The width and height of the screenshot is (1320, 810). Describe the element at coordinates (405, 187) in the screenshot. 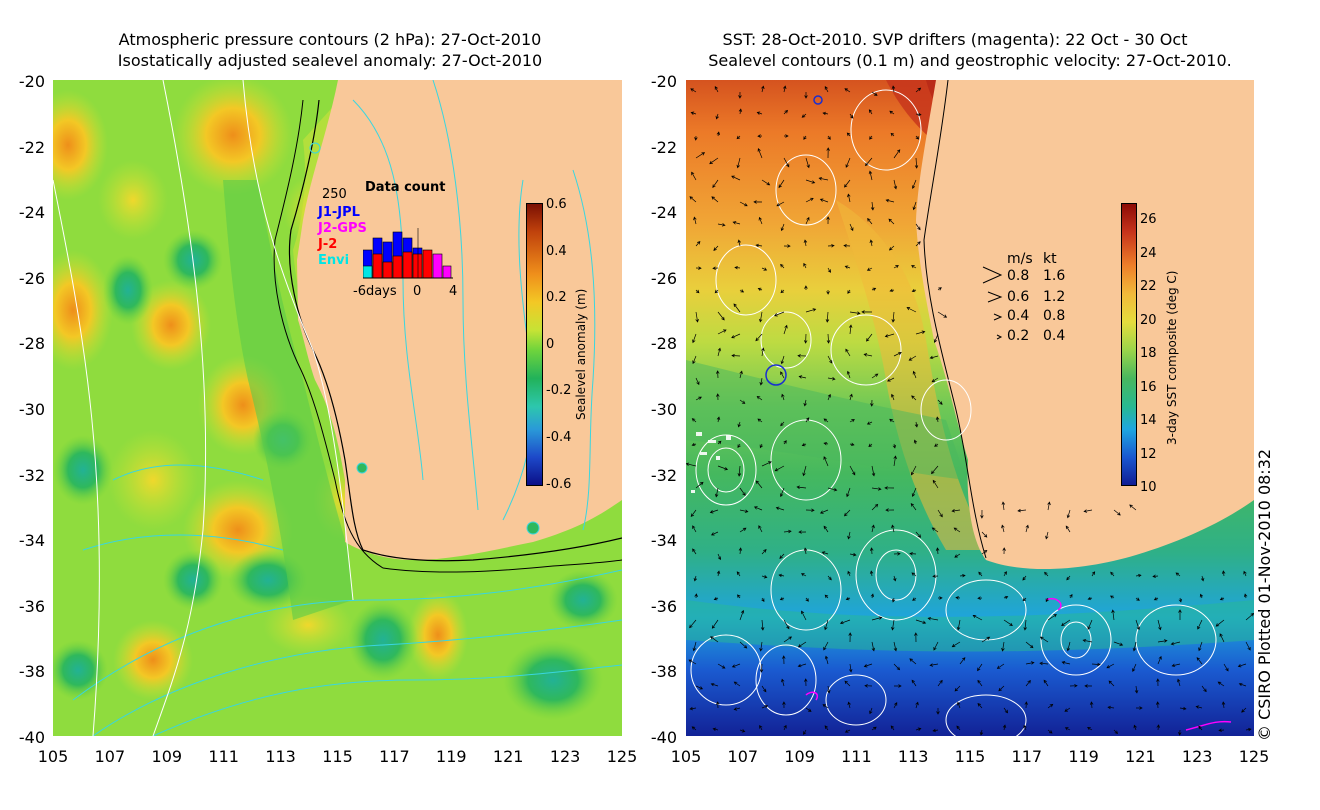

I see `data-count-title: Data count` at that location.